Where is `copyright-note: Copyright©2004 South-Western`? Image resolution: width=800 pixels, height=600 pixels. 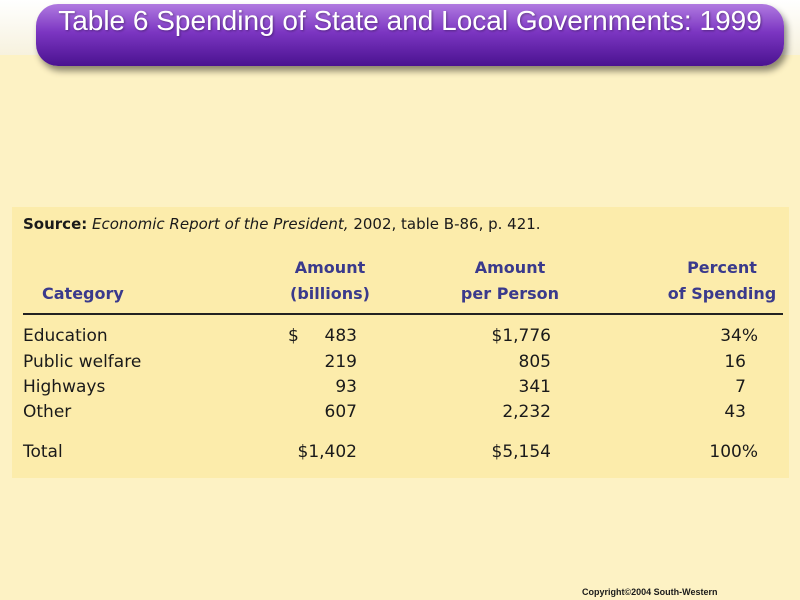 copyright-note: Copyright©2004 South-Western is located at coordinates (650, 592).